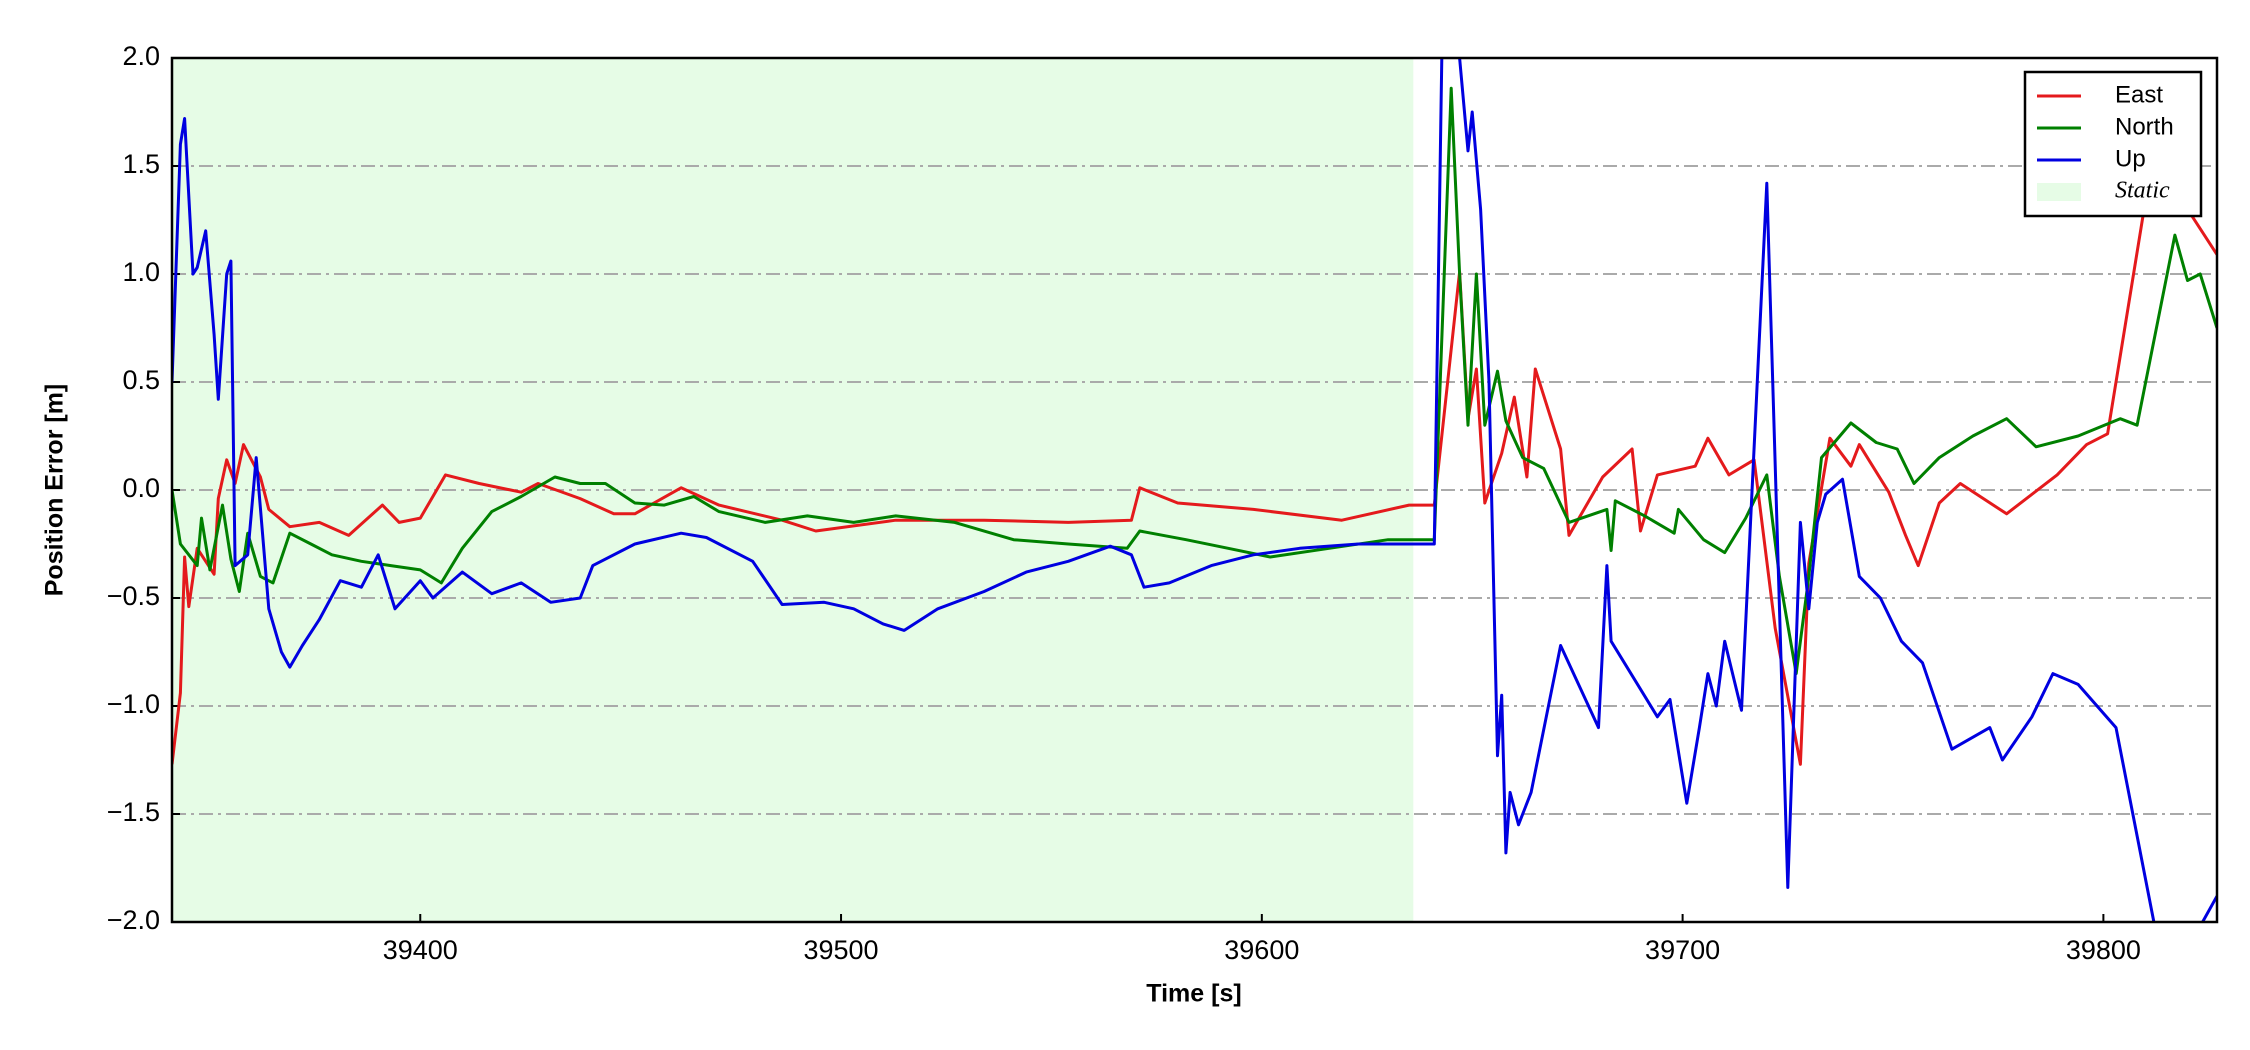  Describe the element at coordinates (55, 490) in the screenshot. I see `y-axis-label: Position Error [m]` at that location.